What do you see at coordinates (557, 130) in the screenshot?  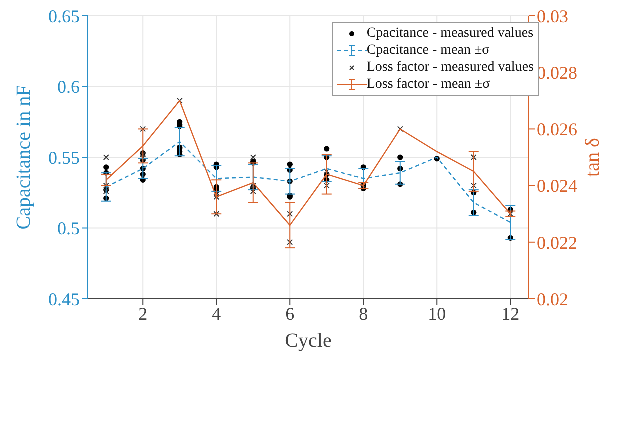 I see `y2-tick-label: 0.026` at bounding box center [557, 130].